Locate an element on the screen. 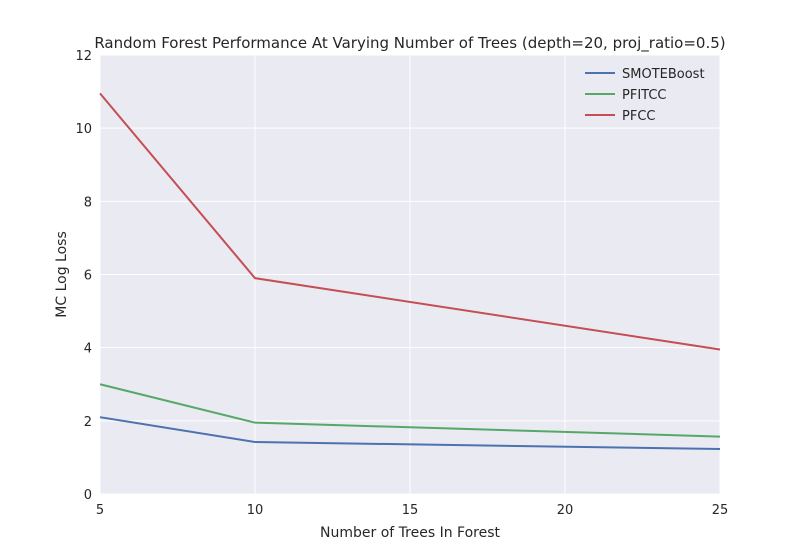 This screenshot has width=800, height=550. x-tick-label: 25 is located at coordinates (720, 510).